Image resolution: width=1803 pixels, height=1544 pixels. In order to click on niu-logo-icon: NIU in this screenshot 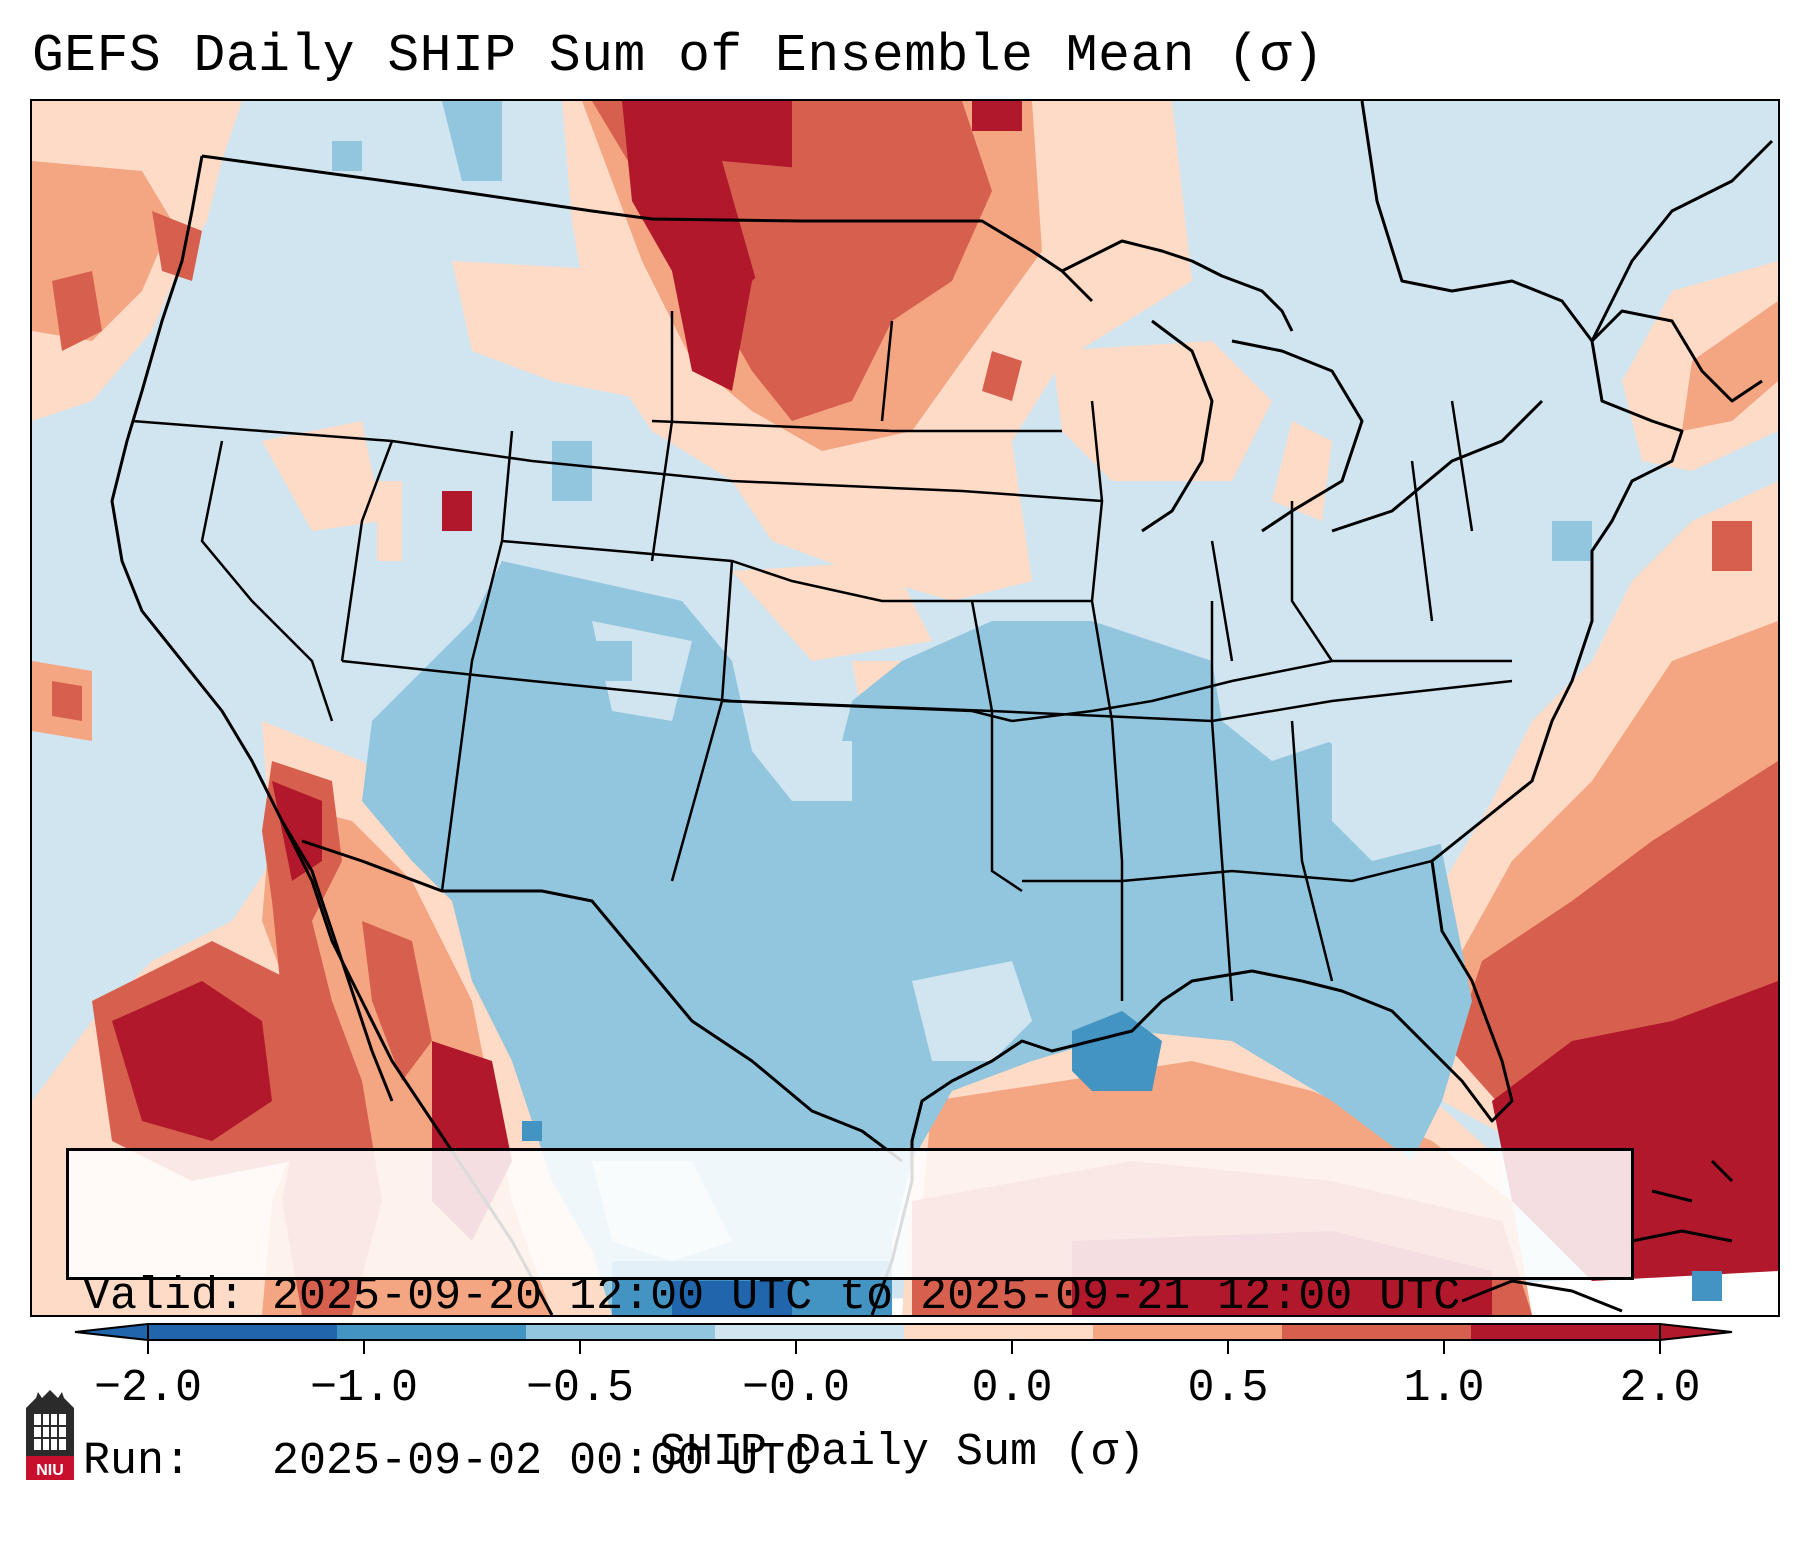, I will do `click(50, 1435)`.